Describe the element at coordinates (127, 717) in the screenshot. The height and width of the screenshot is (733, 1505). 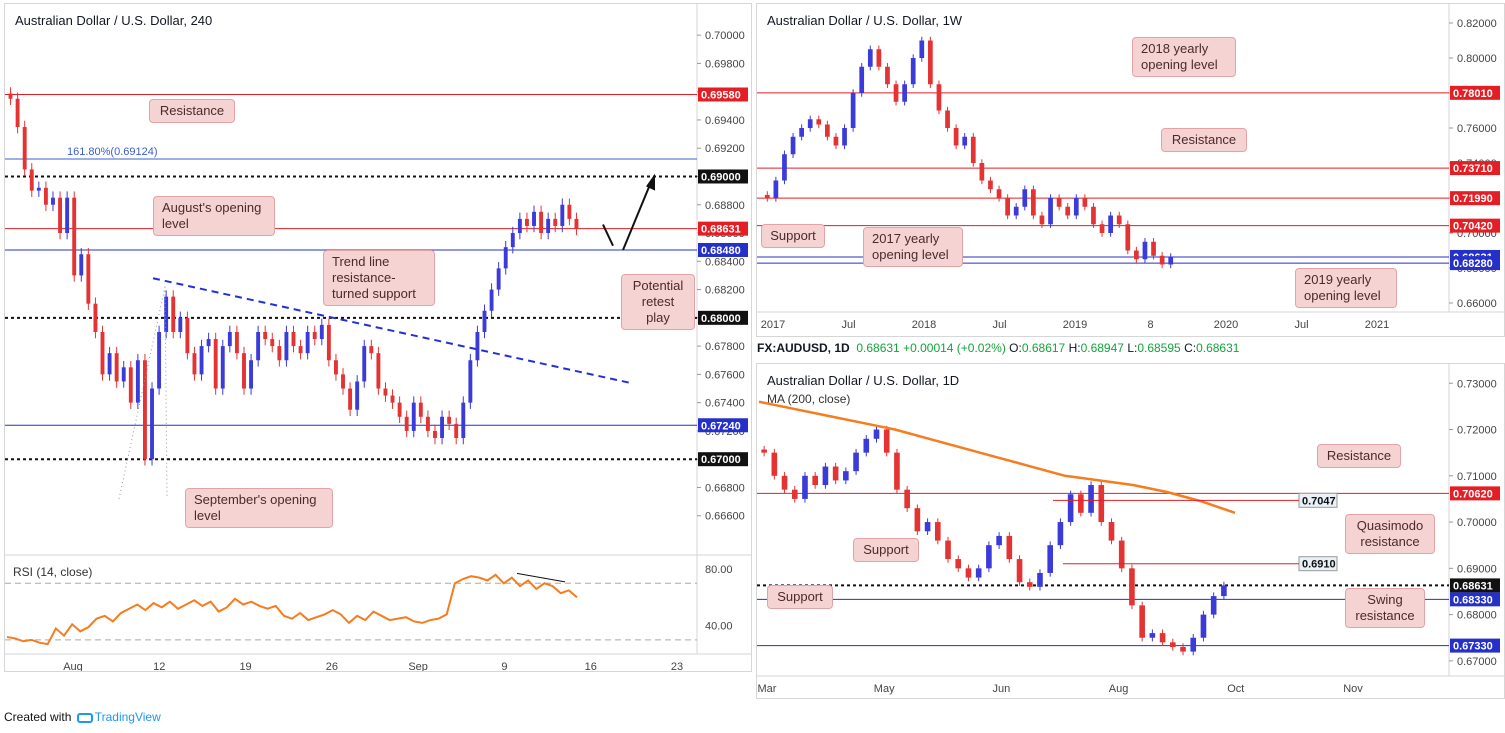
I see `footer-brand: TradingView` at that location.